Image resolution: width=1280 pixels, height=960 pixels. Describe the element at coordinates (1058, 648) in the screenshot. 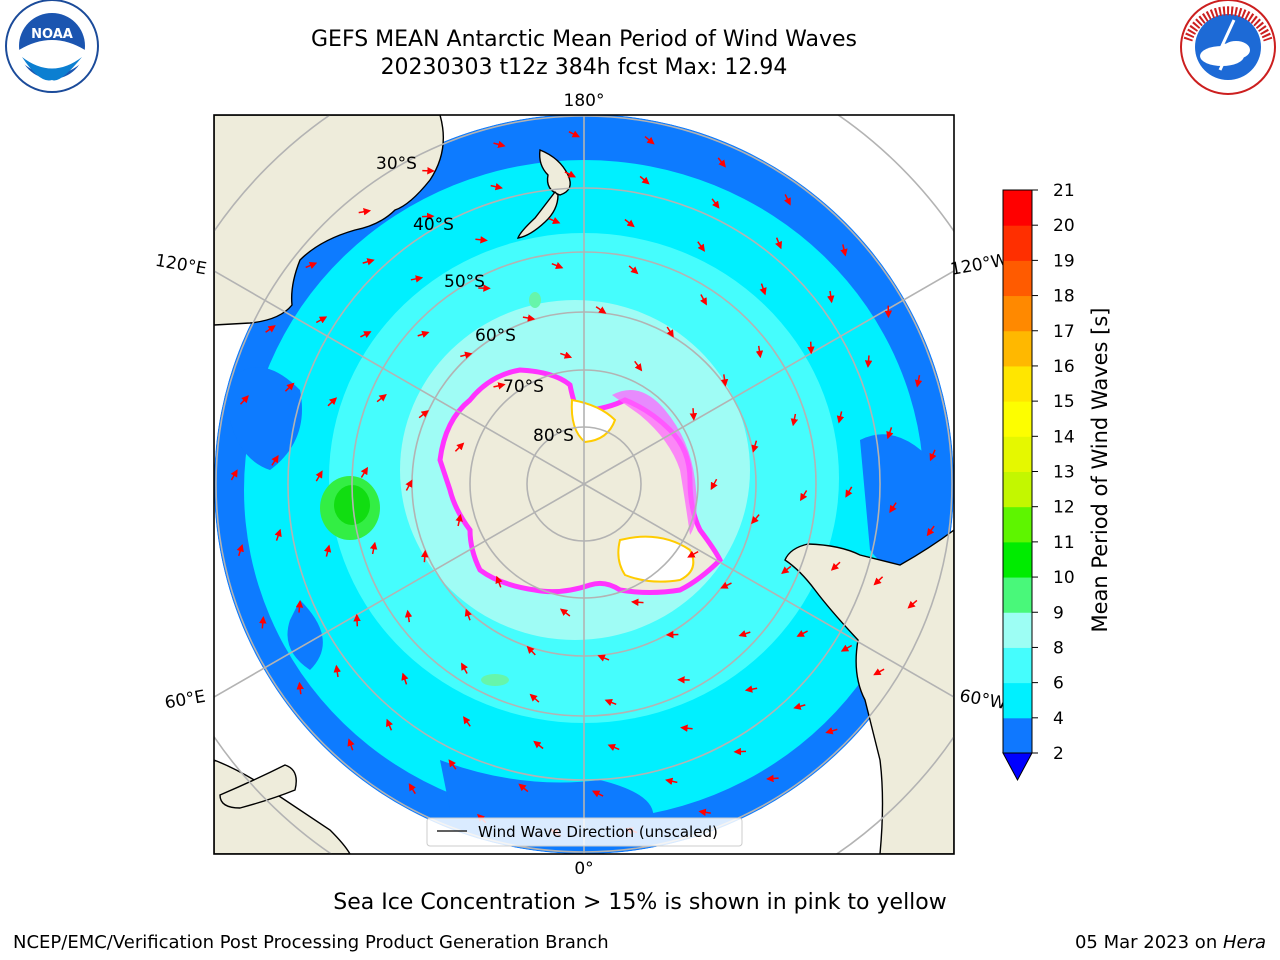

I see `colorbar-tick-label: 8` at that location.